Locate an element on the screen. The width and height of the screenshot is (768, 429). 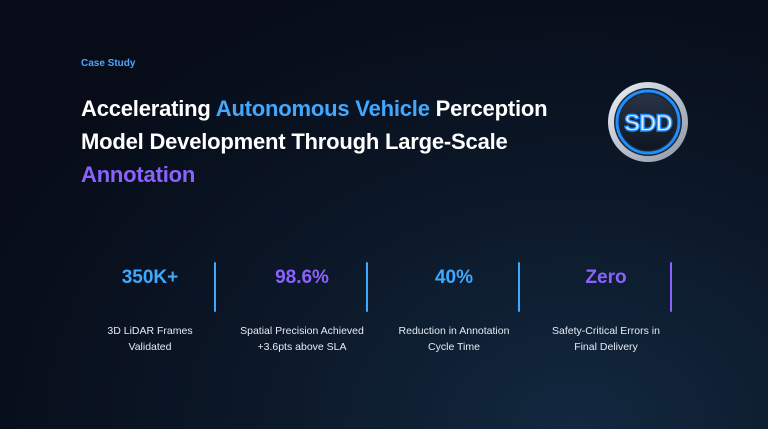
eyebrow-label: Case Study is located at coordinates (108, 63).